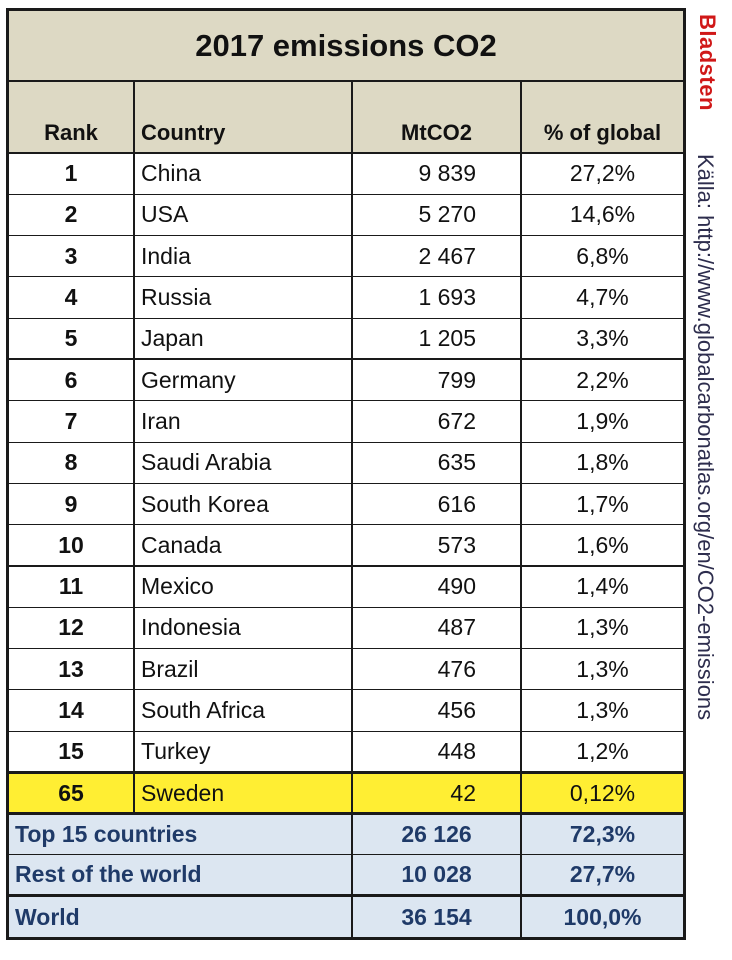 This screenshot has height=960, width=732. Describe the element at coordinates (602, 545) in the screenshot. I see `percent-cell: 1,6%` at that location.